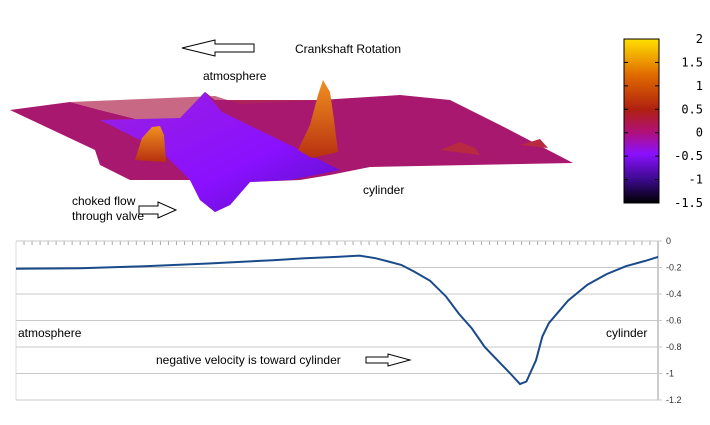 This screenshot has width=710, height=425. I want to click on velocity-note: negative velocity is toward cylinder, so click(248, 360).